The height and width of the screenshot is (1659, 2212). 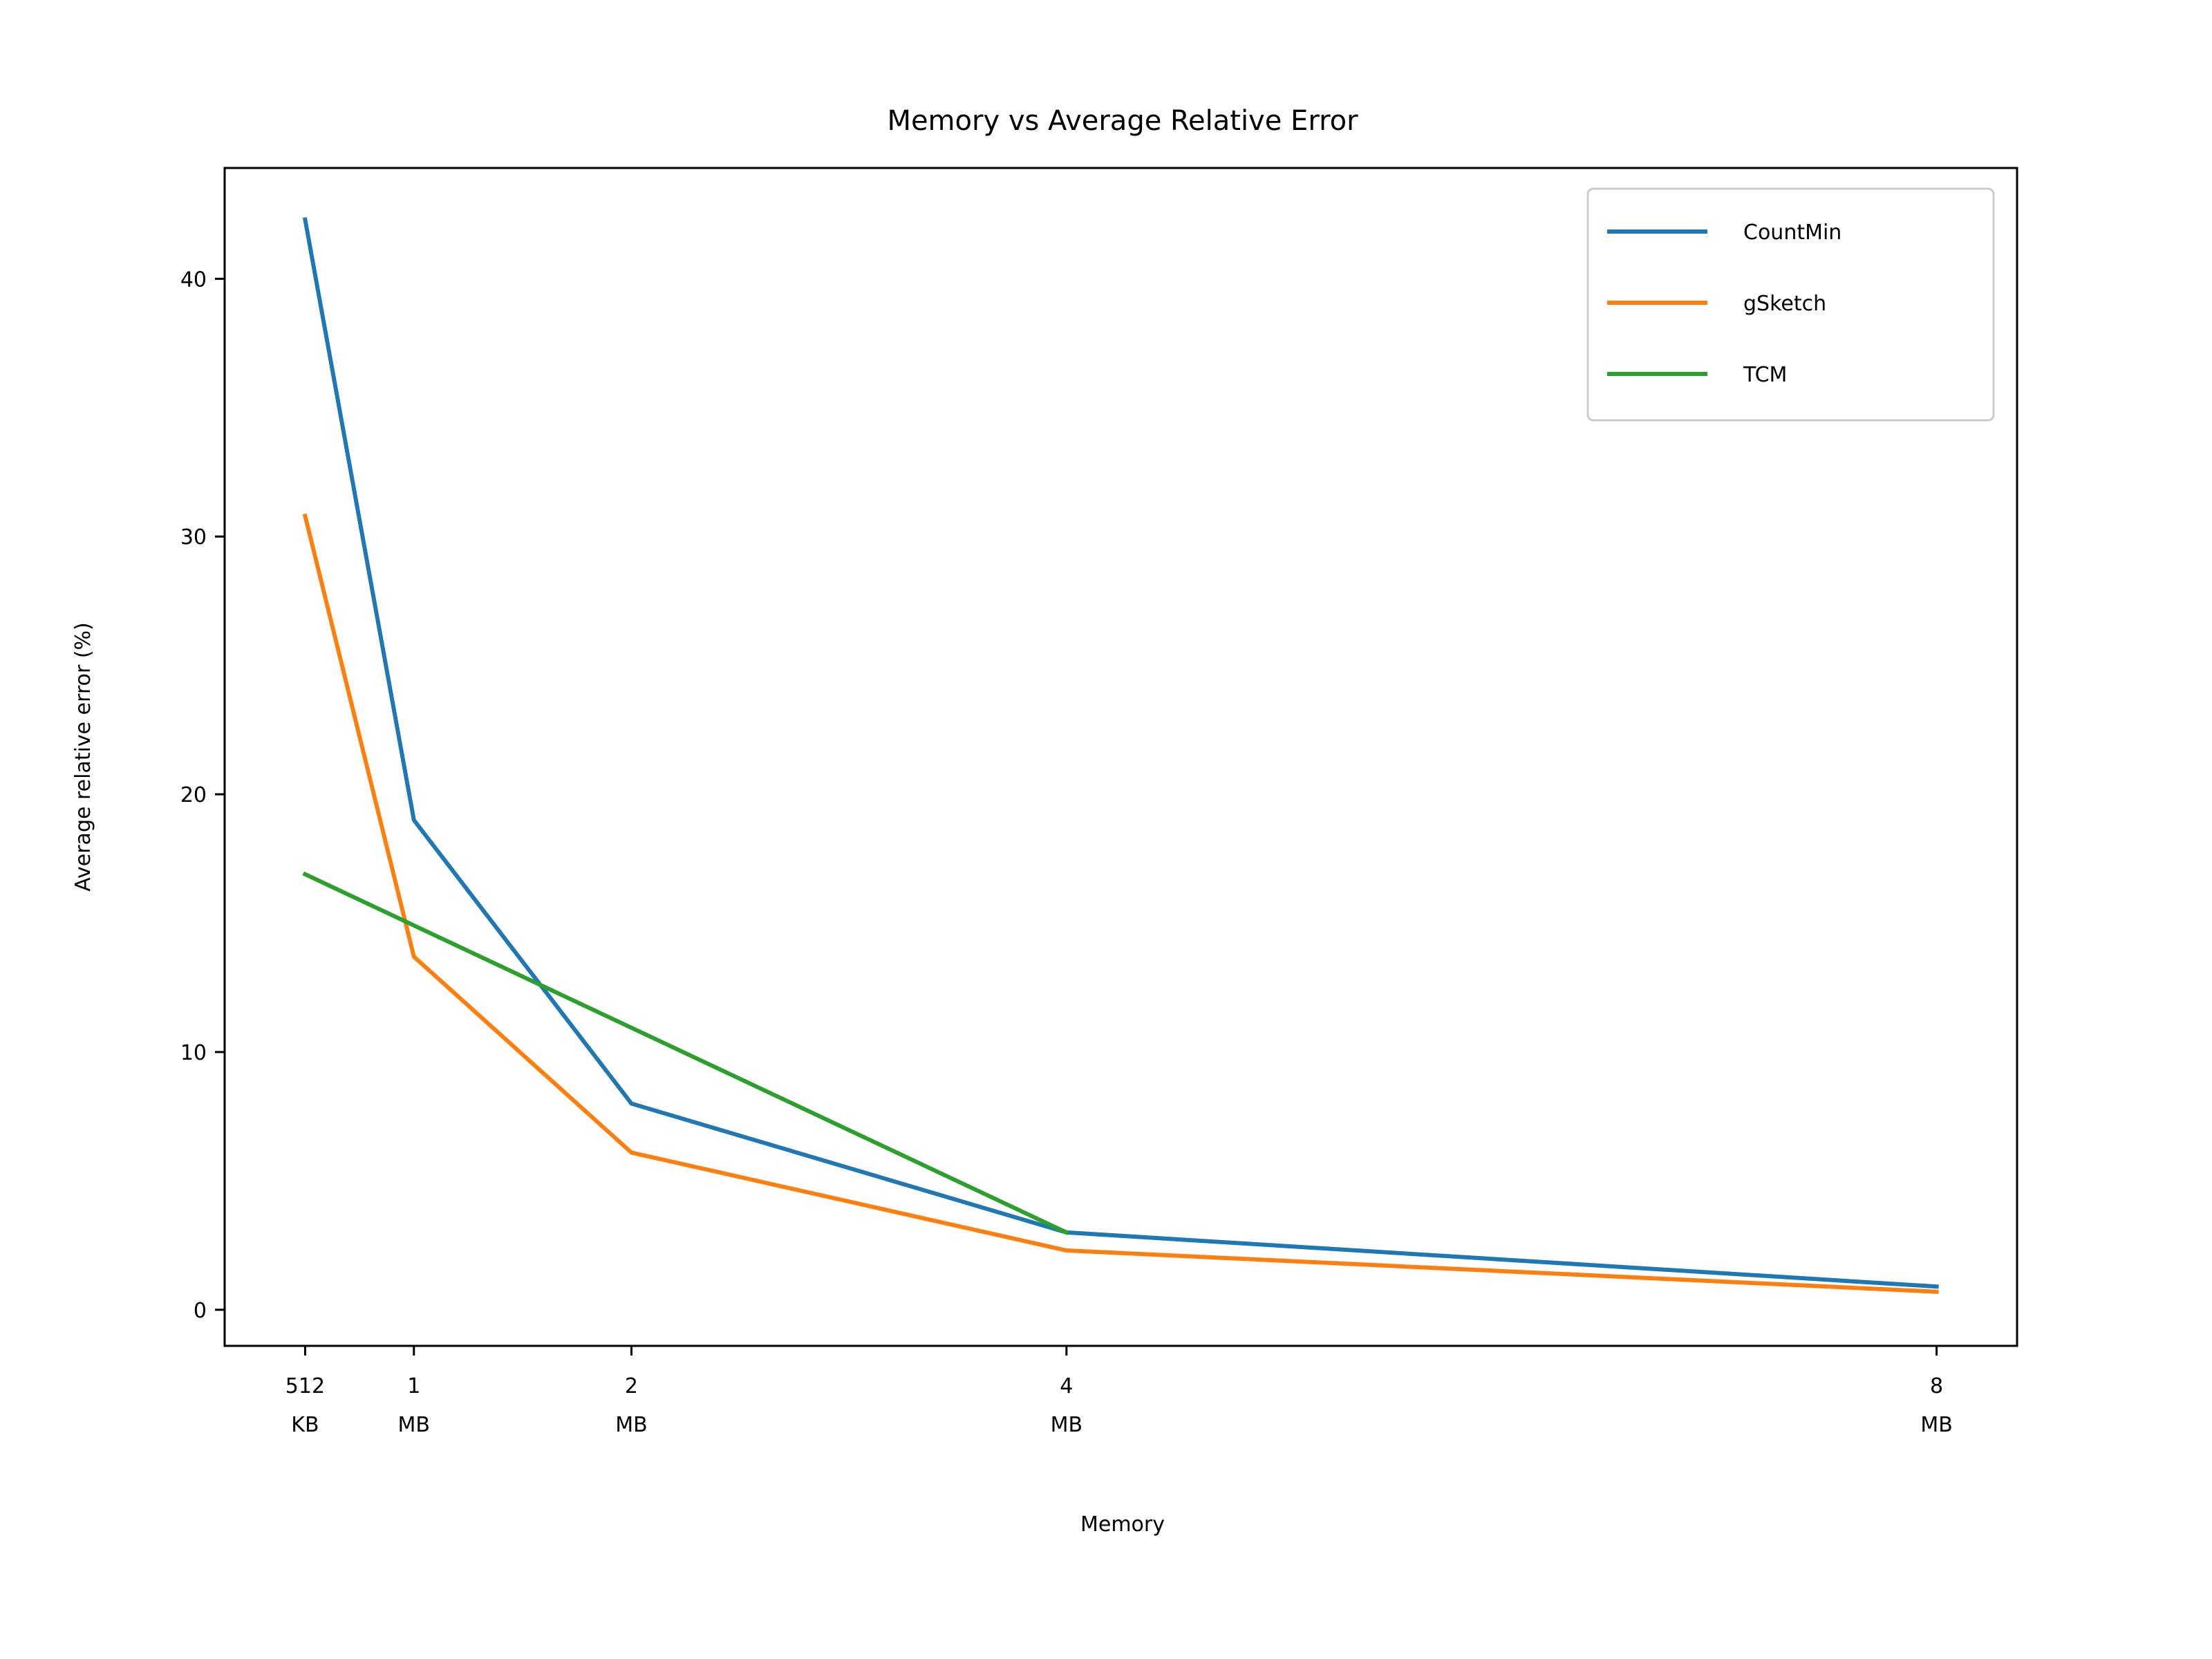 I want to click on legend-box, so click(x=1790, y=304).